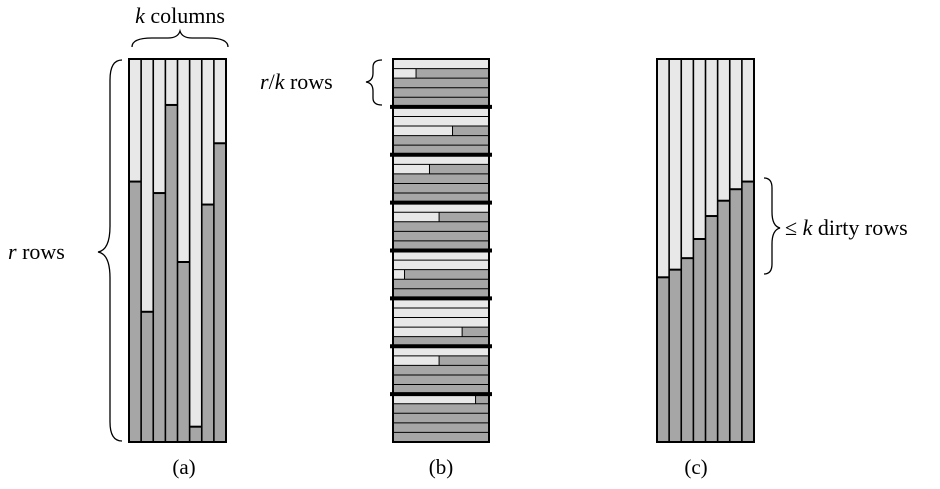 This screenshot has height=489, width=940. What do you see at coordinates (441, 150) in the screenshot?
I see `panel-b-row-10-dark` at bounding box center [441, 150].